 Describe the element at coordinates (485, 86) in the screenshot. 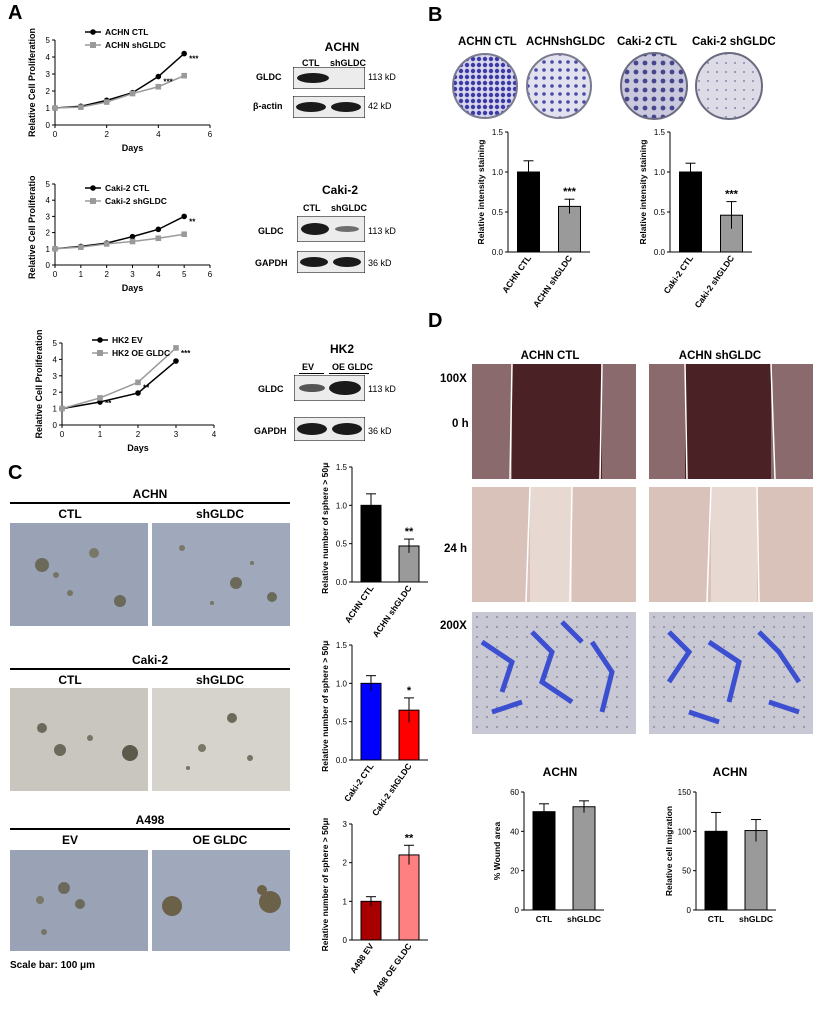

I see `dish-achn-ctl` at that location.